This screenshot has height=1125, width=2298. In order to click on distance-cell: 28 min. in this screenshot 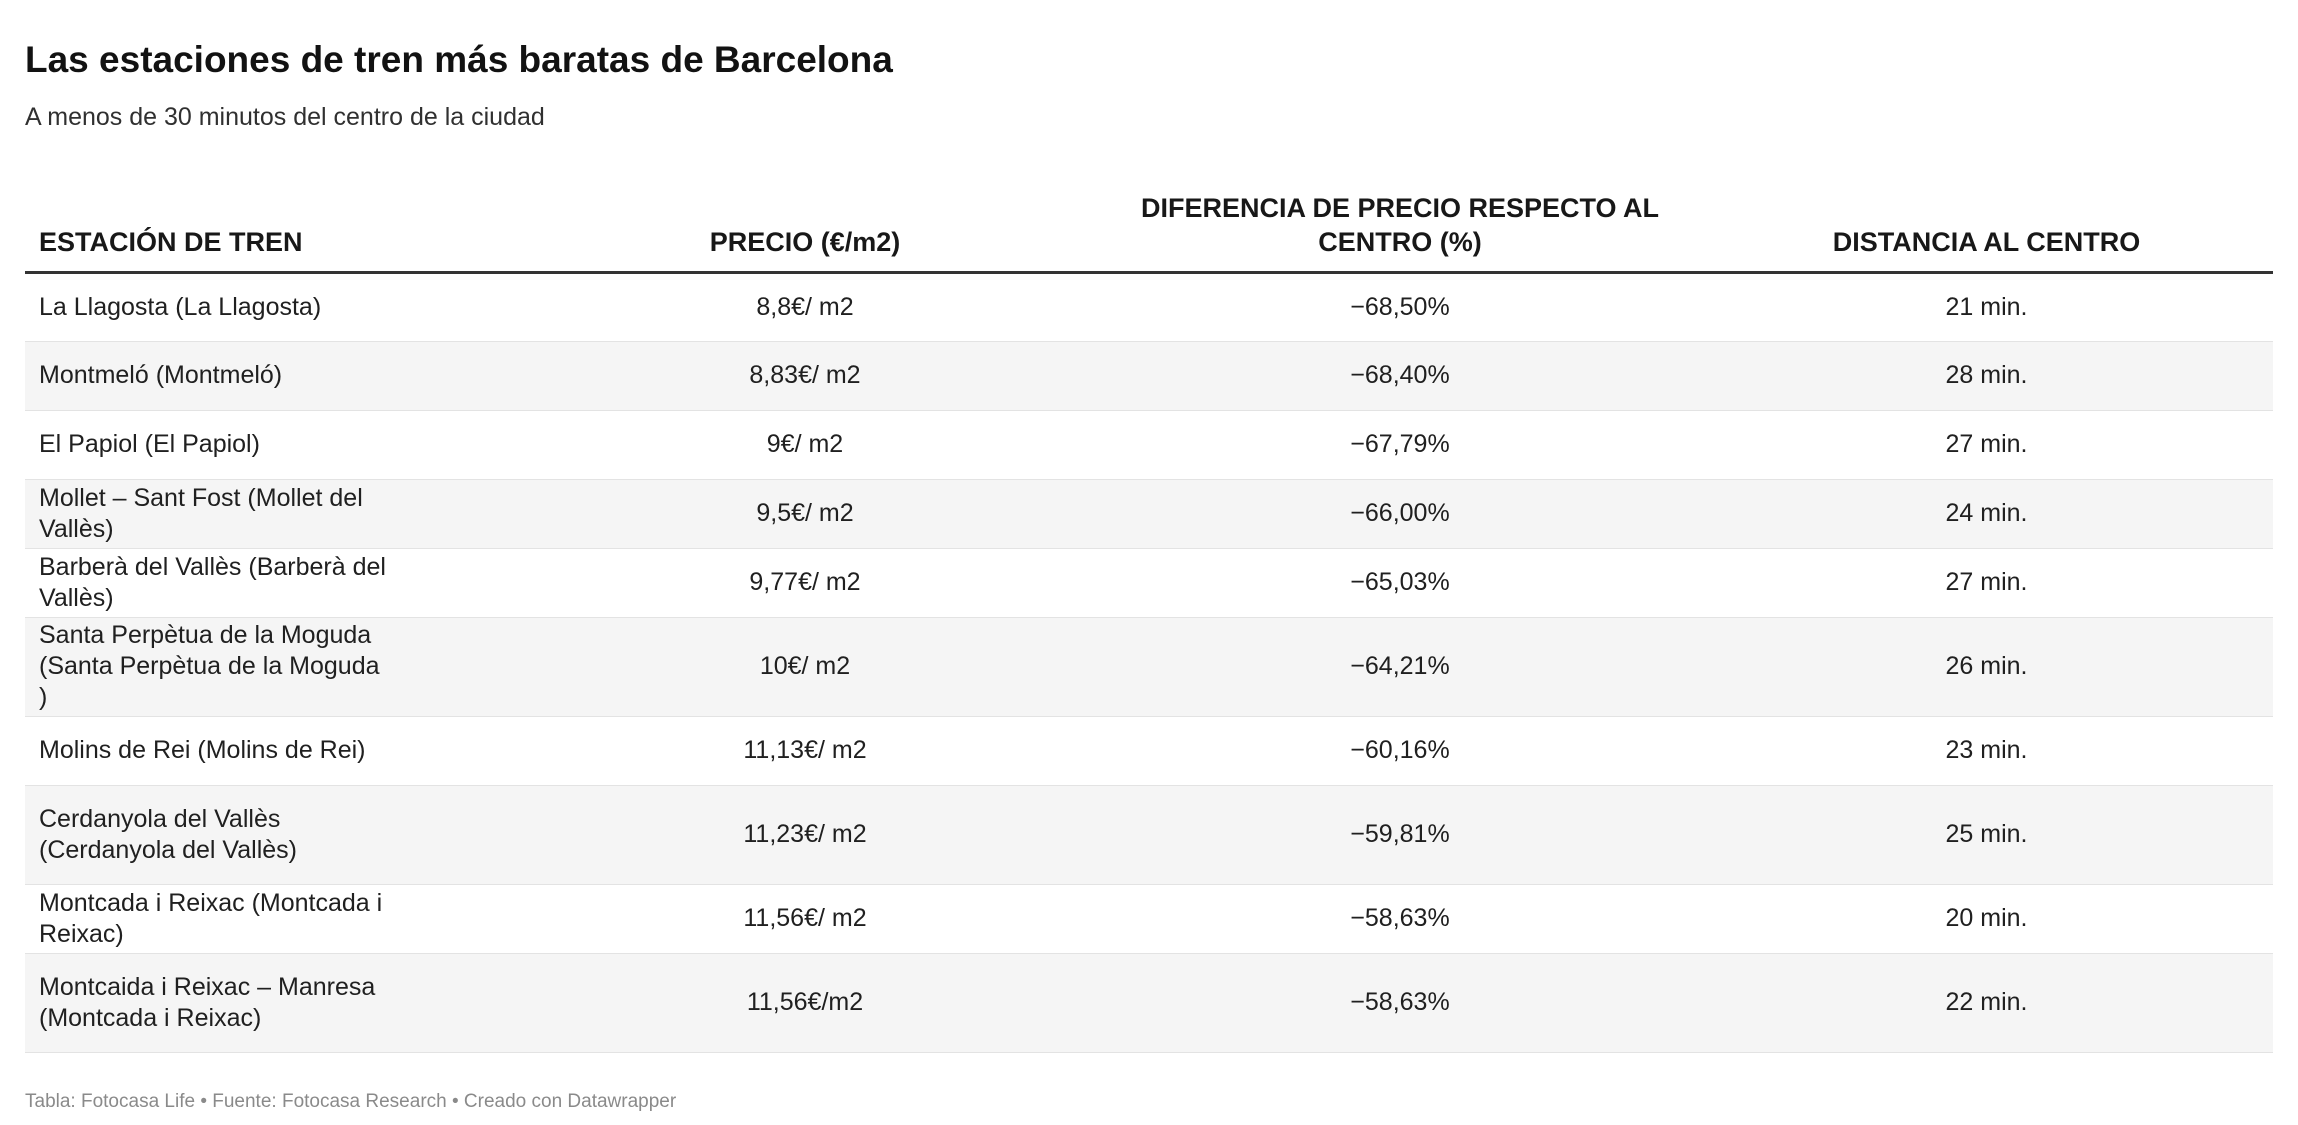, I will do `click(1986, 376)`.